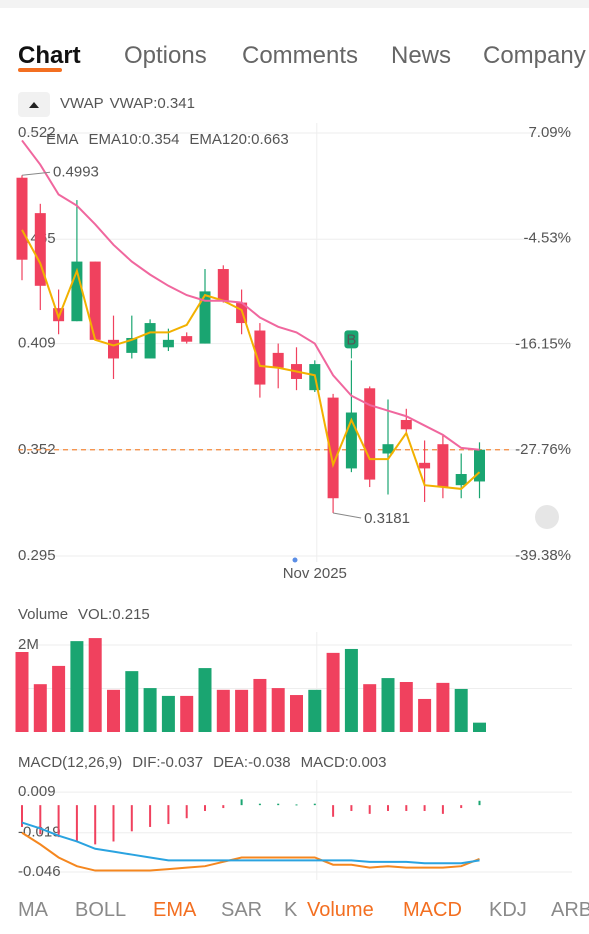 This screenshot has height=934, width=589. I want to click on legend-item: EMA120:0.663, so click(238, 139).